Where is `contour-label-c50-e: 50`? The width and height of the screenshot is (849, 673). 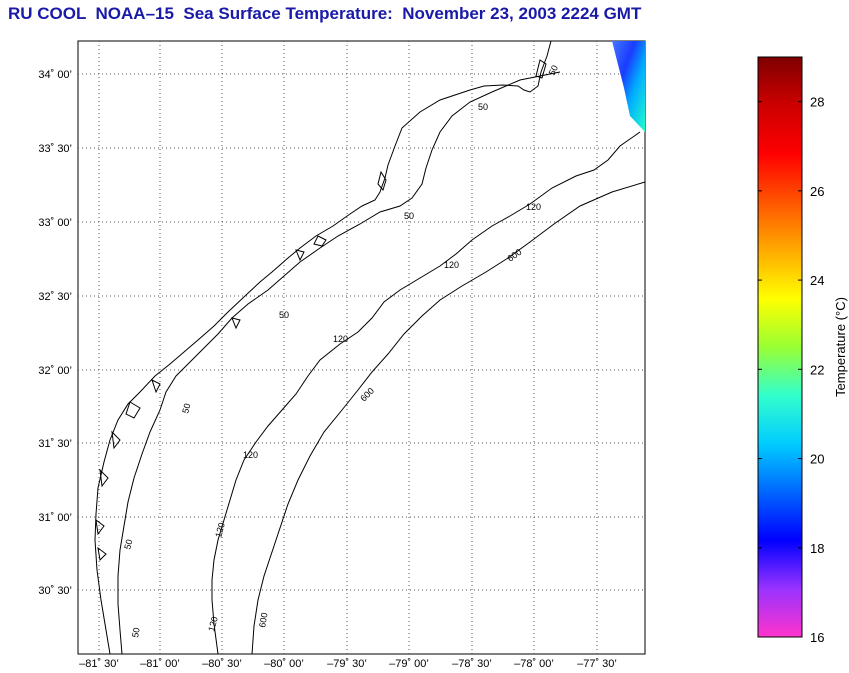
contour-label-c50-e: 50 is located at coordinates (128, 544).